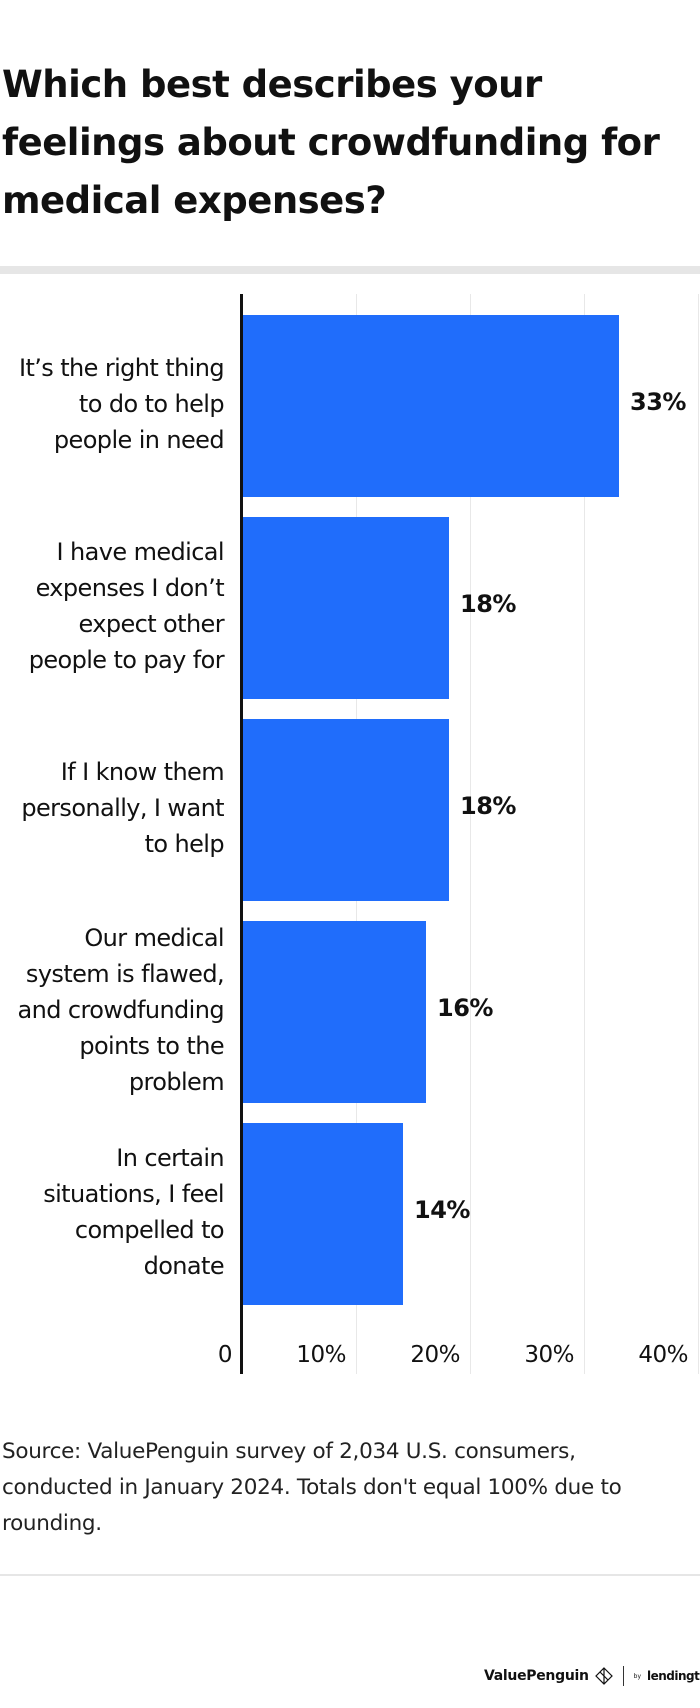 The image size is (700, 1708). What do you see at coordinates (321, 1355) in the screenshot?
I see `x-tick-label: 10%` at bounding box center [321, 1355].